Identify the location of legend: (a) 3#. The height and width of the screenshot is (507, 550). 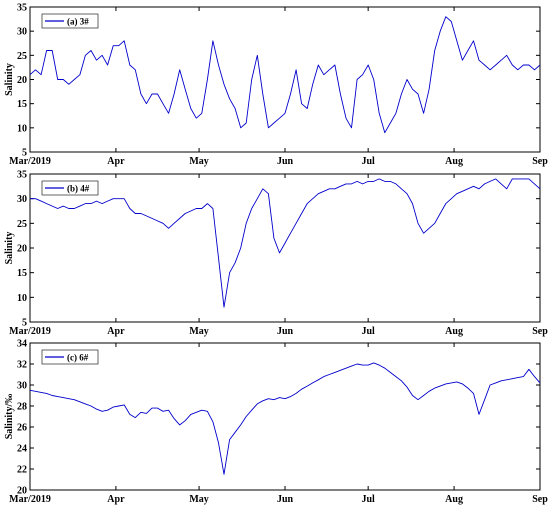
(70, 21).